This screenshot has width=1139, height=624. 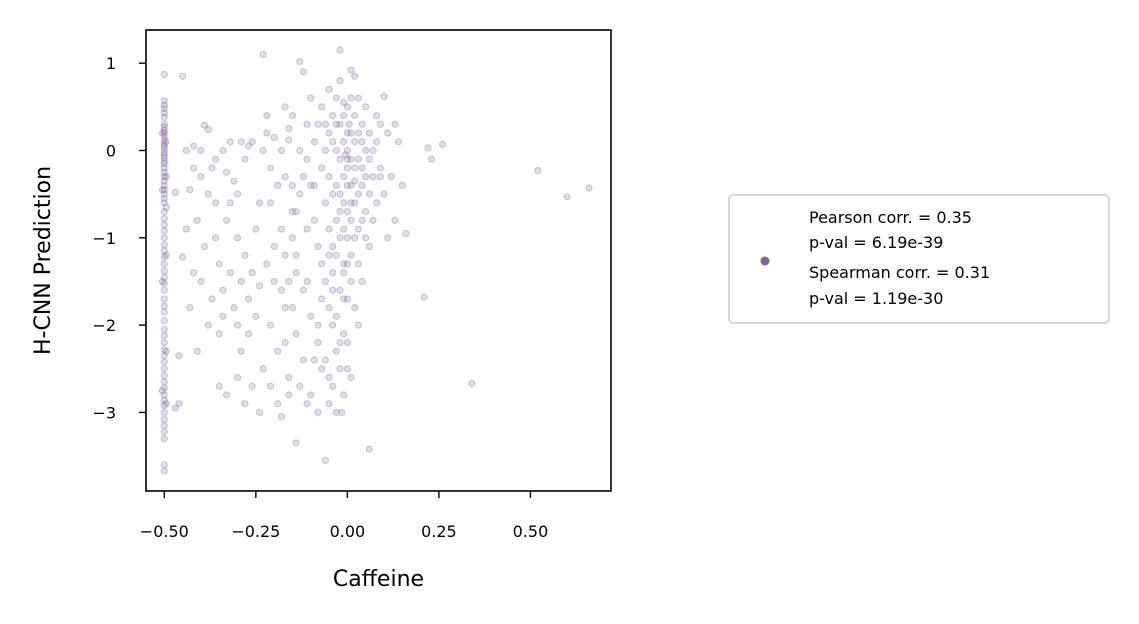 What do you see at coordinates (919, 259) in the screenshot?
I see `legend-frame` at bounding box center [919, 259].